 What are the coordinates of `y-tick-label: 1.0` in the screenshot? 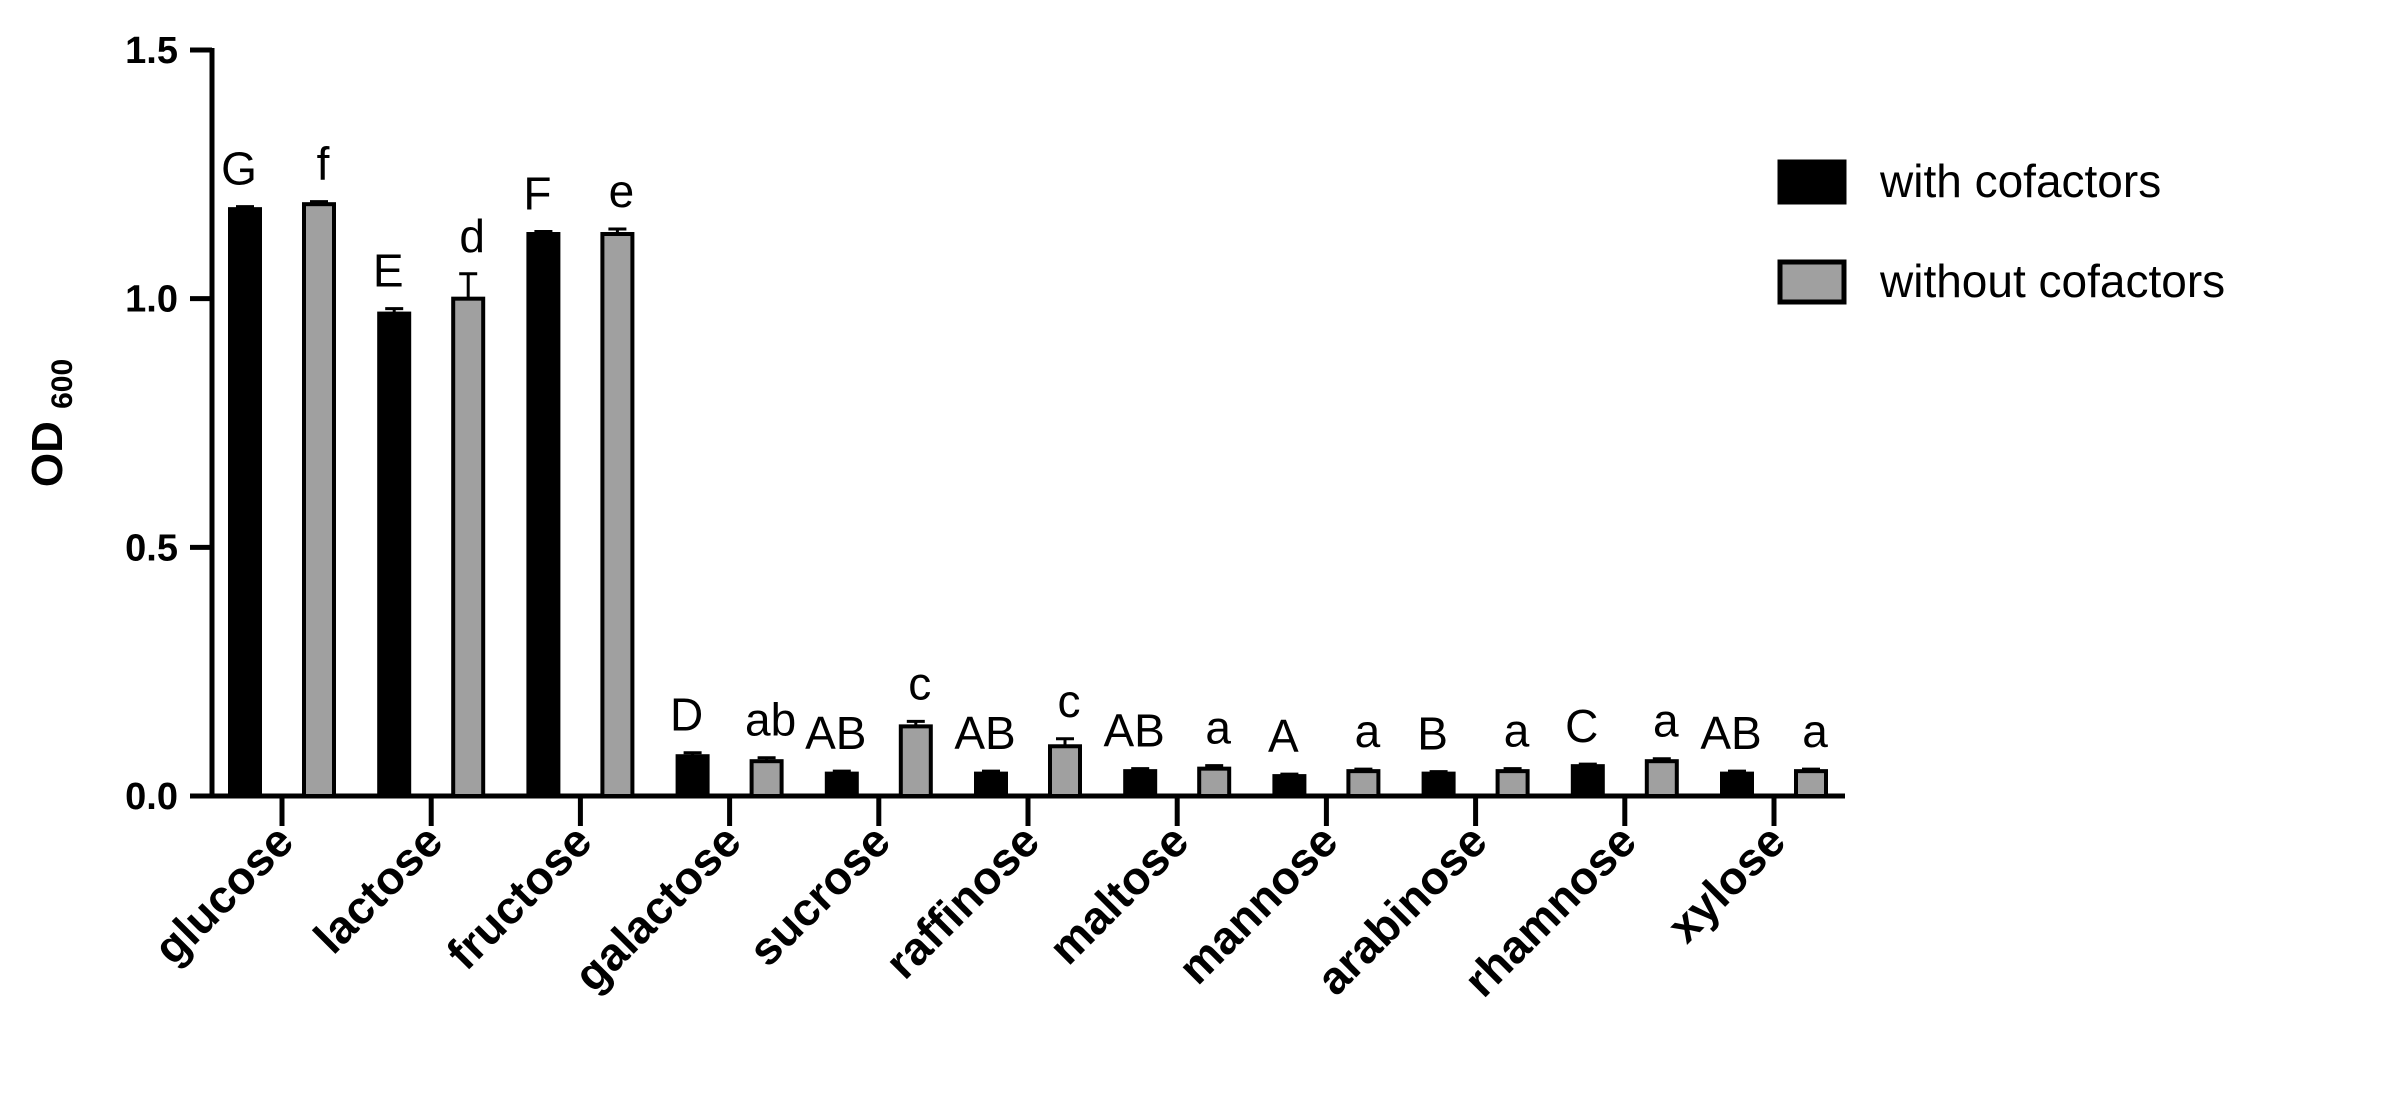 It's located at (151, 300).